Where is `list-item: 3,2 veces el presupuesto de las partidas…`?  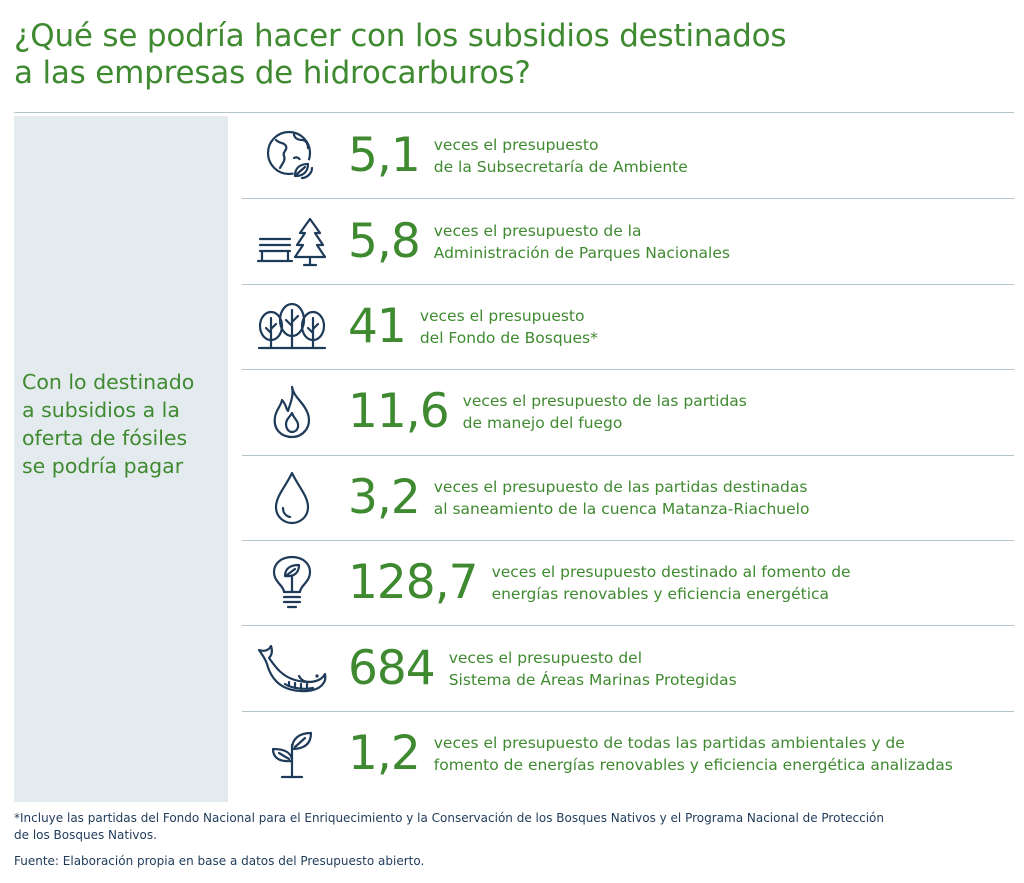 list-item: 3,2 veces el presupuesto de las partidas… is located at coordinates (628, 498).